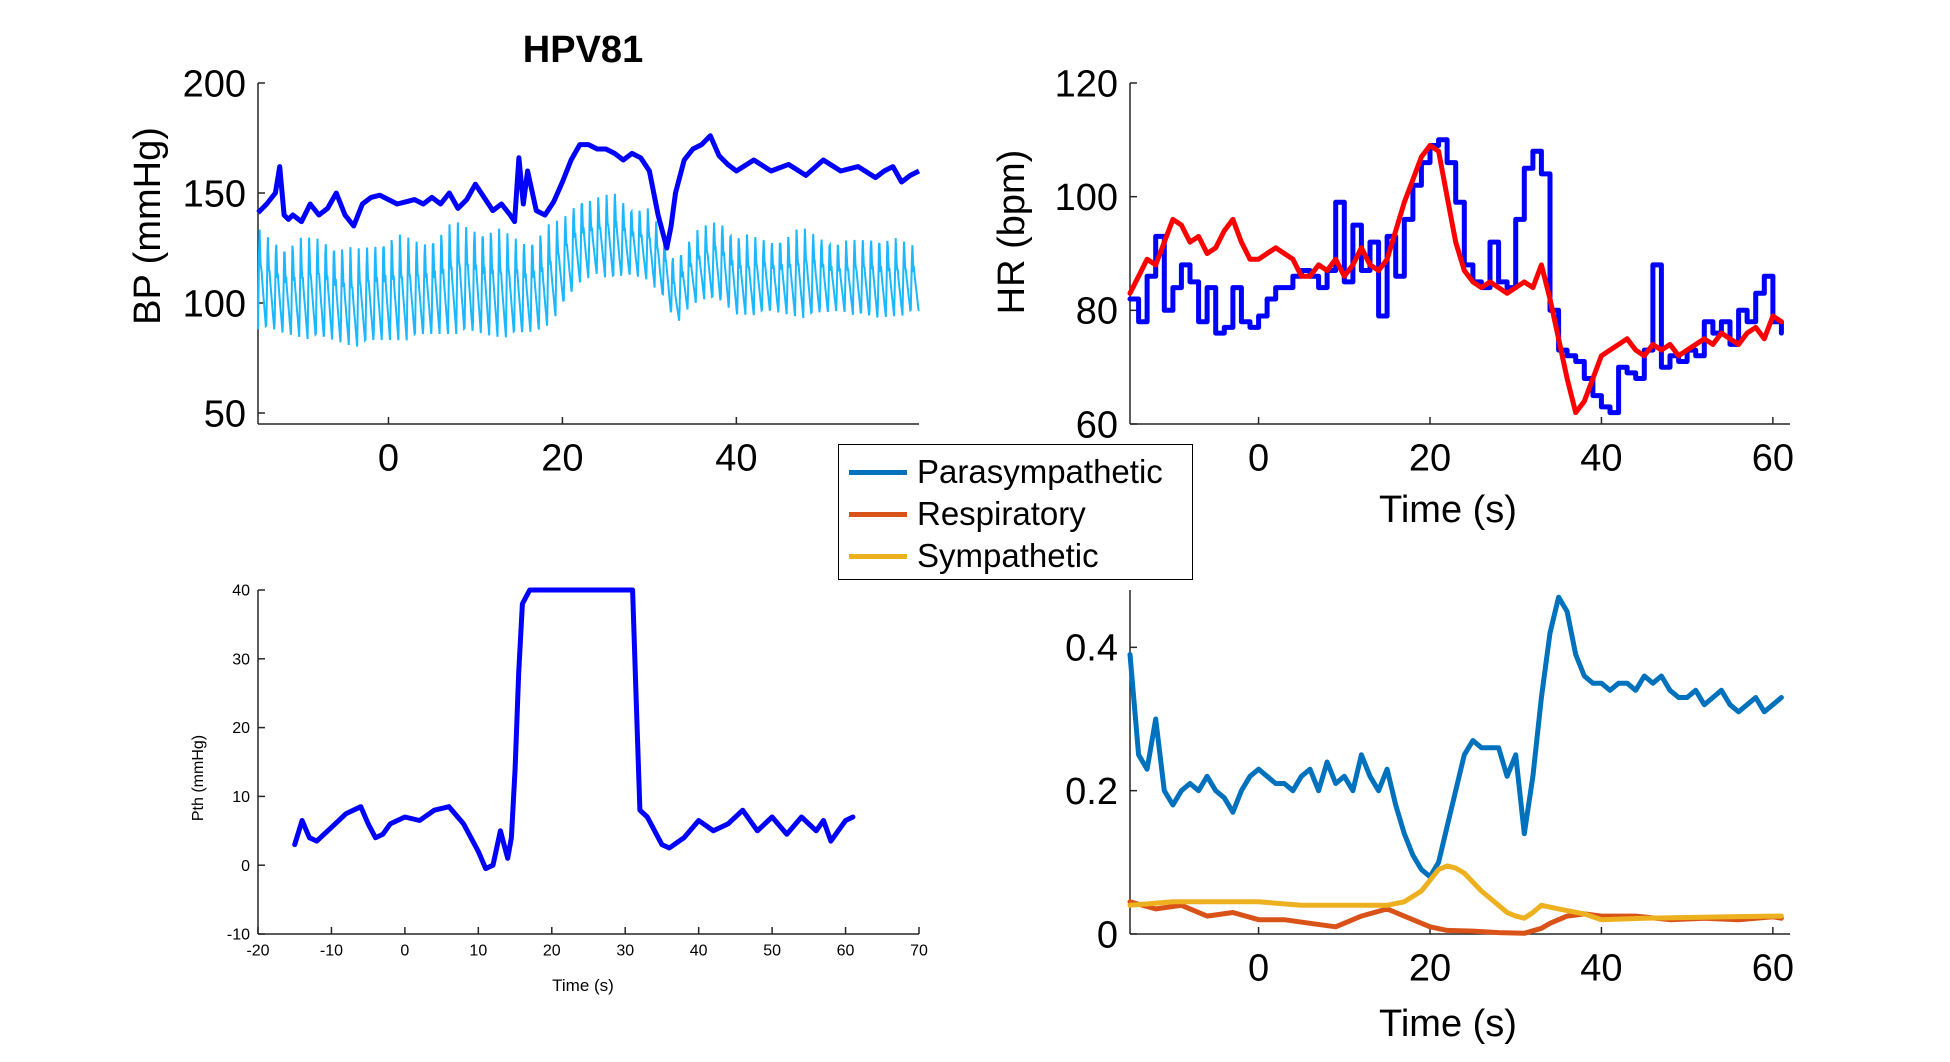 The width and height of the screenshot is (1950, 1062). I want to click on act-y-tick-label: 0.2, so click(1091, 792).